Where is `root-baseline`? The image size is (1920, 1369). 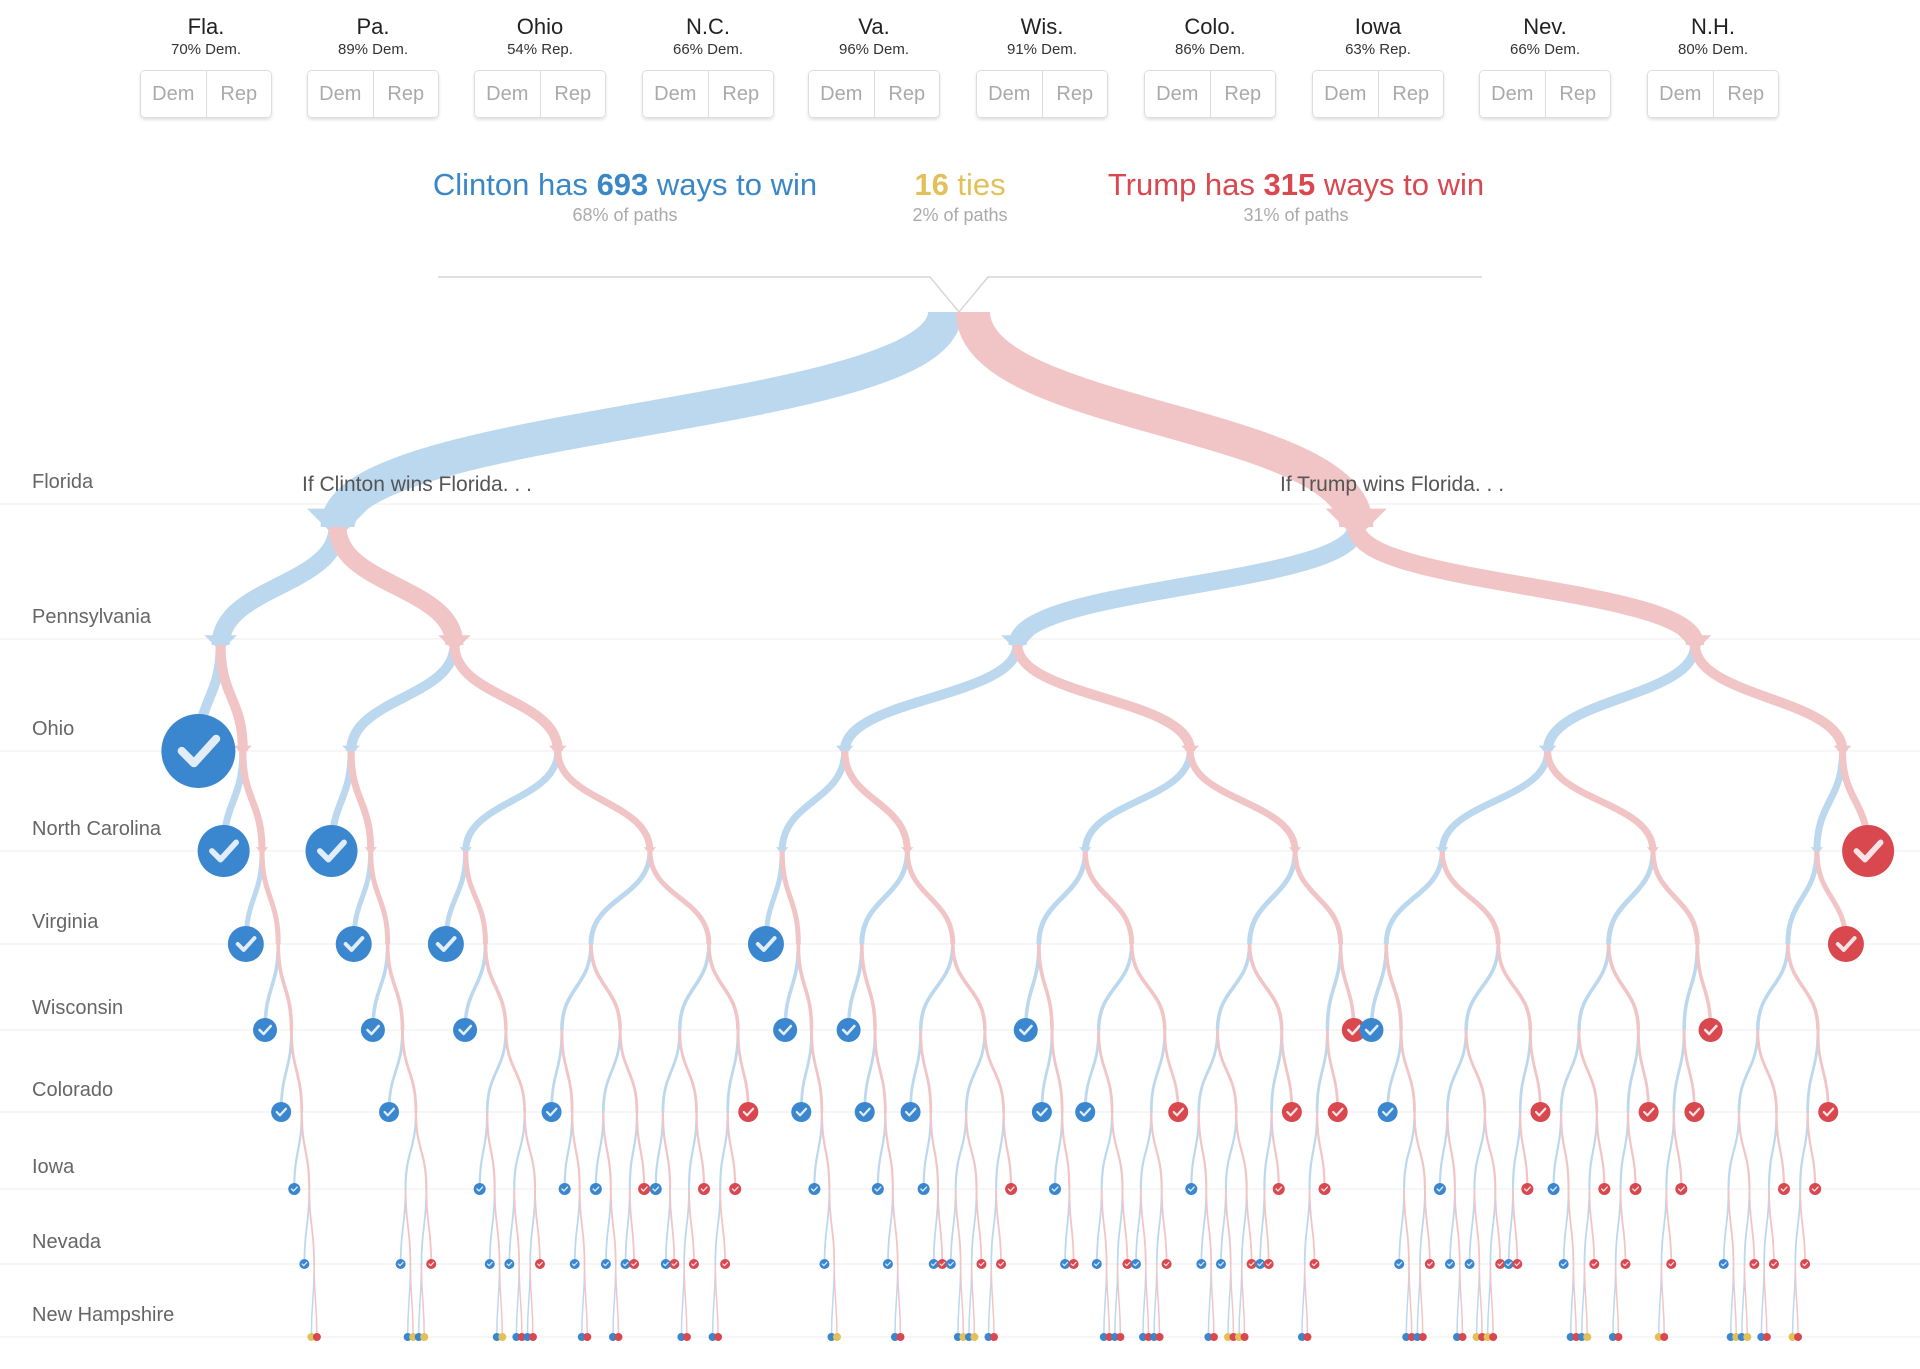
root-baseline is located at coordinates (960, 295).